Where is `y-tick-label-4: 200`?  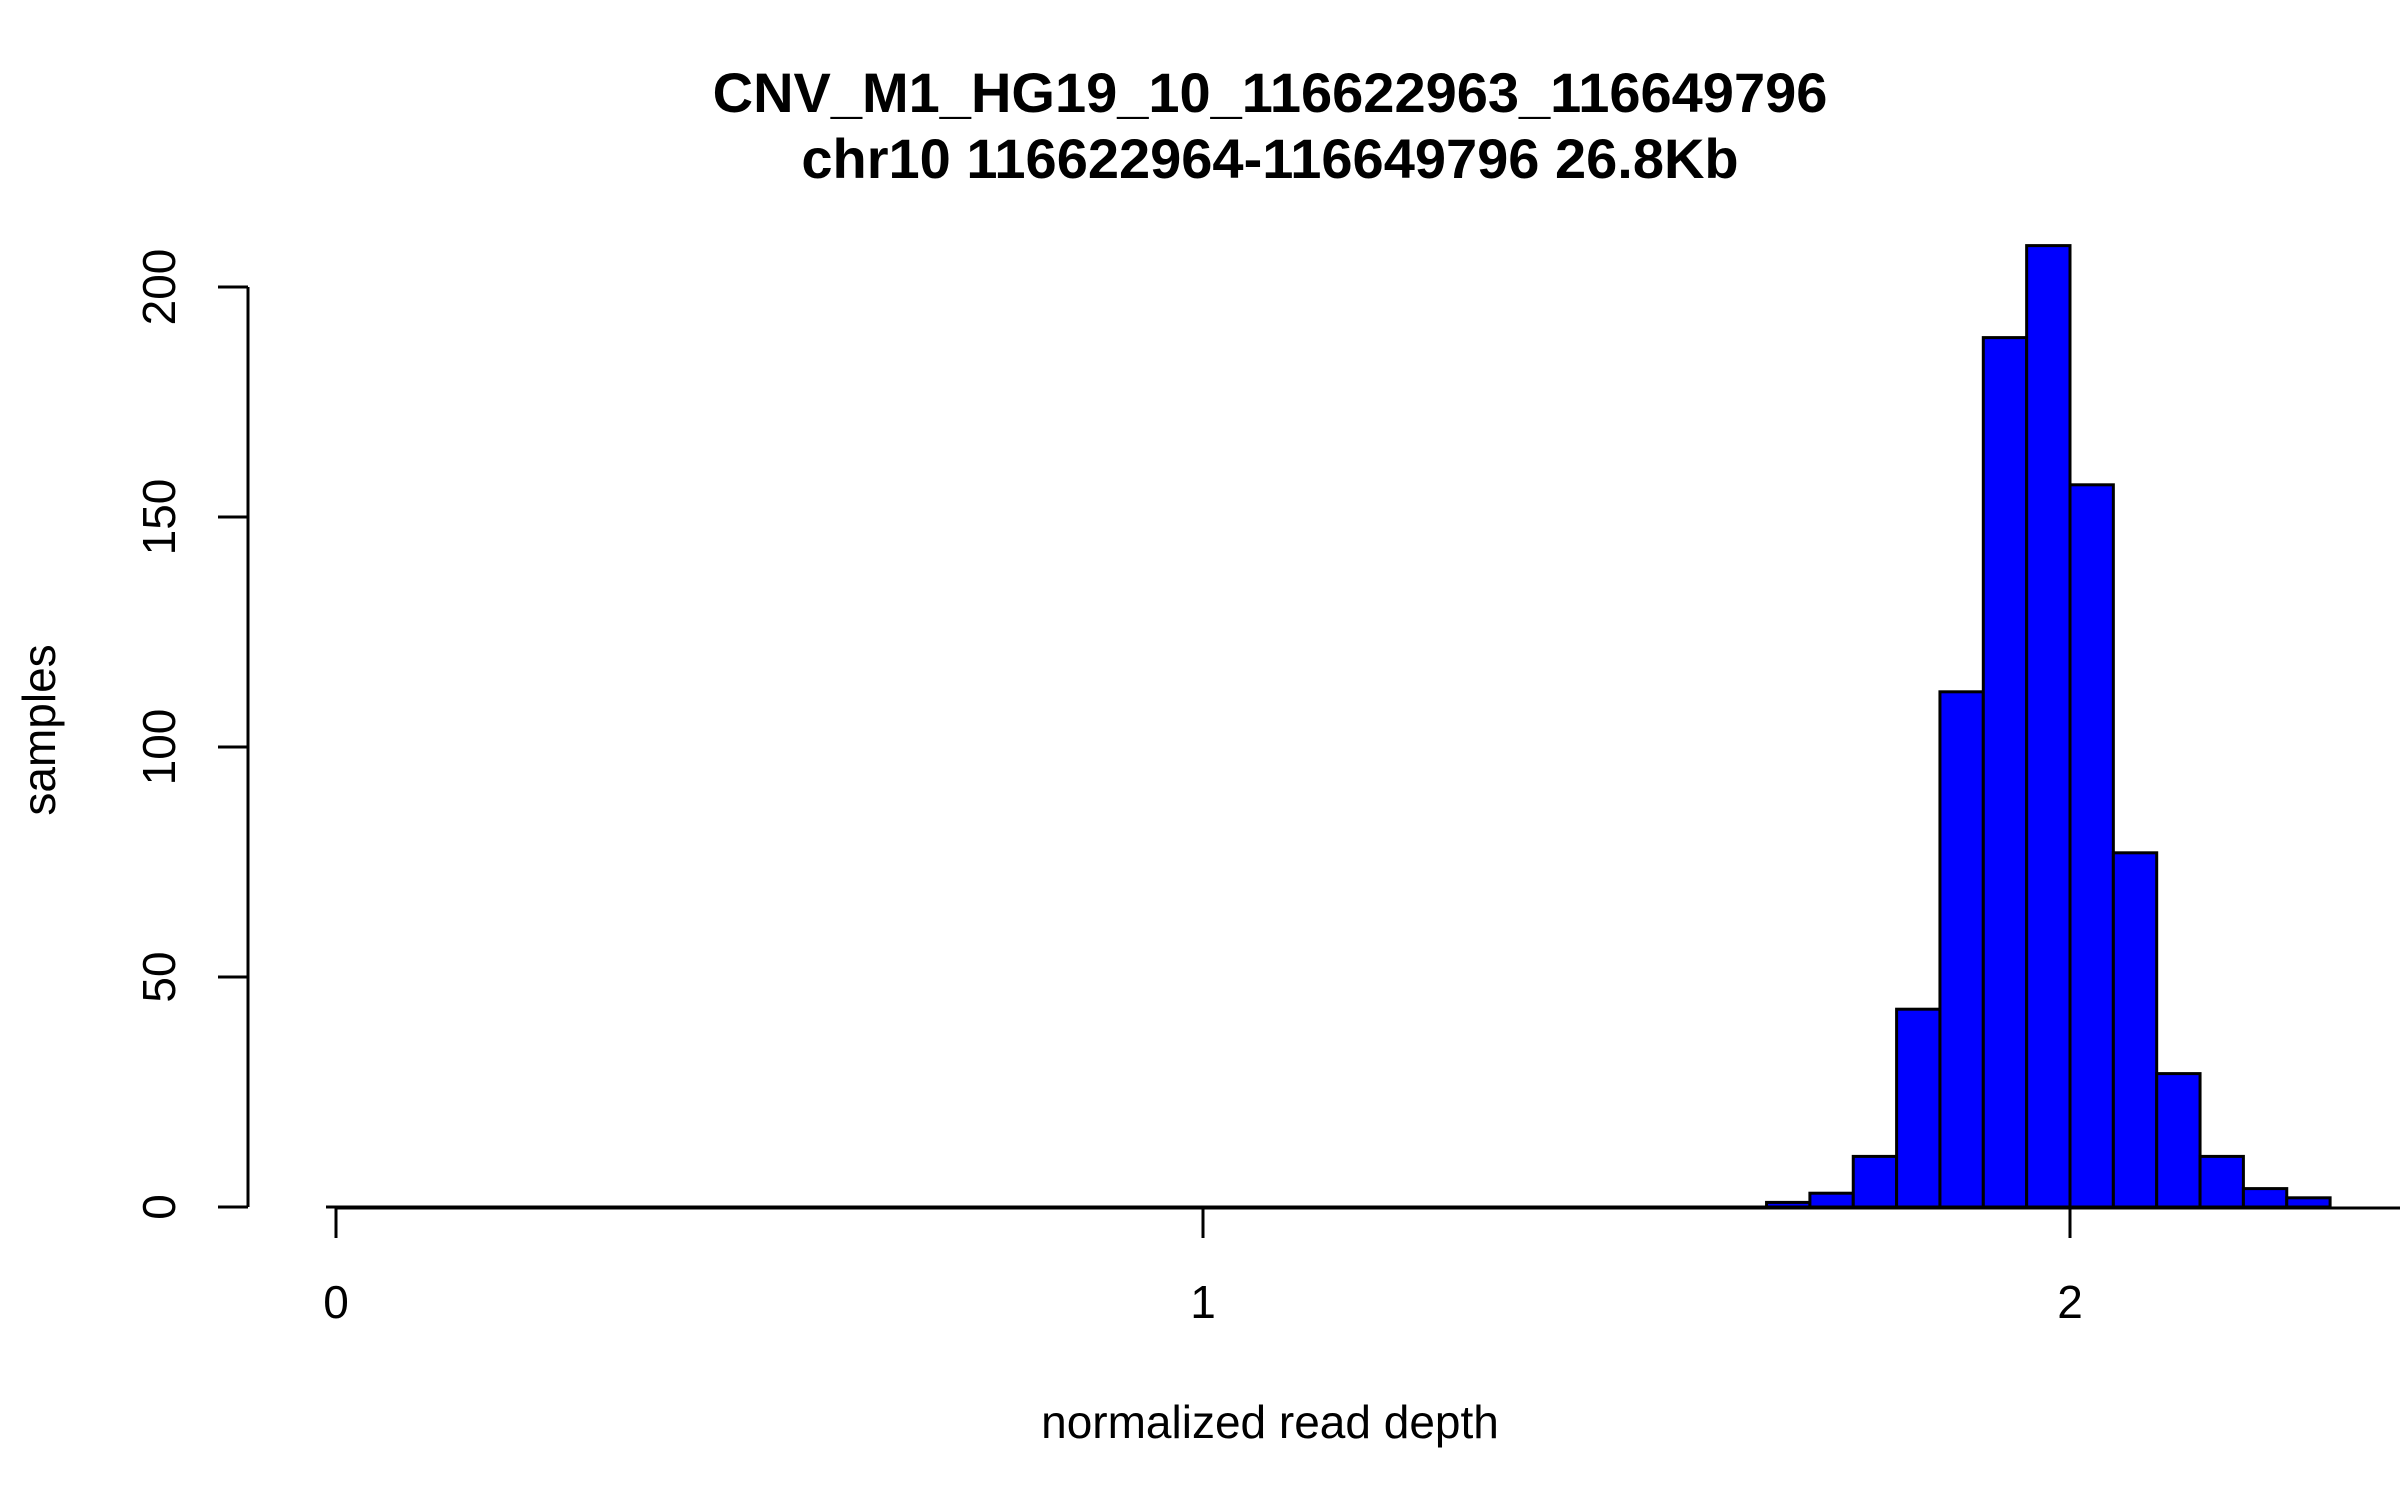
y-tick-label-4: 200 is located at coordinates (159, 287).